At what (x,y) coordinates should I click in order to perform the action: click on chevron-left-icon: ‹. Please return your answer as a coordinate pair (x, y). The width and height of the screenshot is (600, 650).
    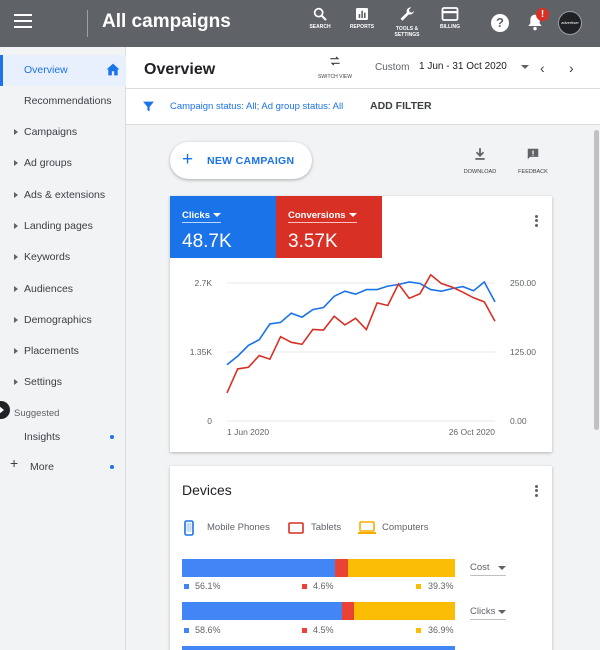
    Looking at the image, I should click on (542, 68).